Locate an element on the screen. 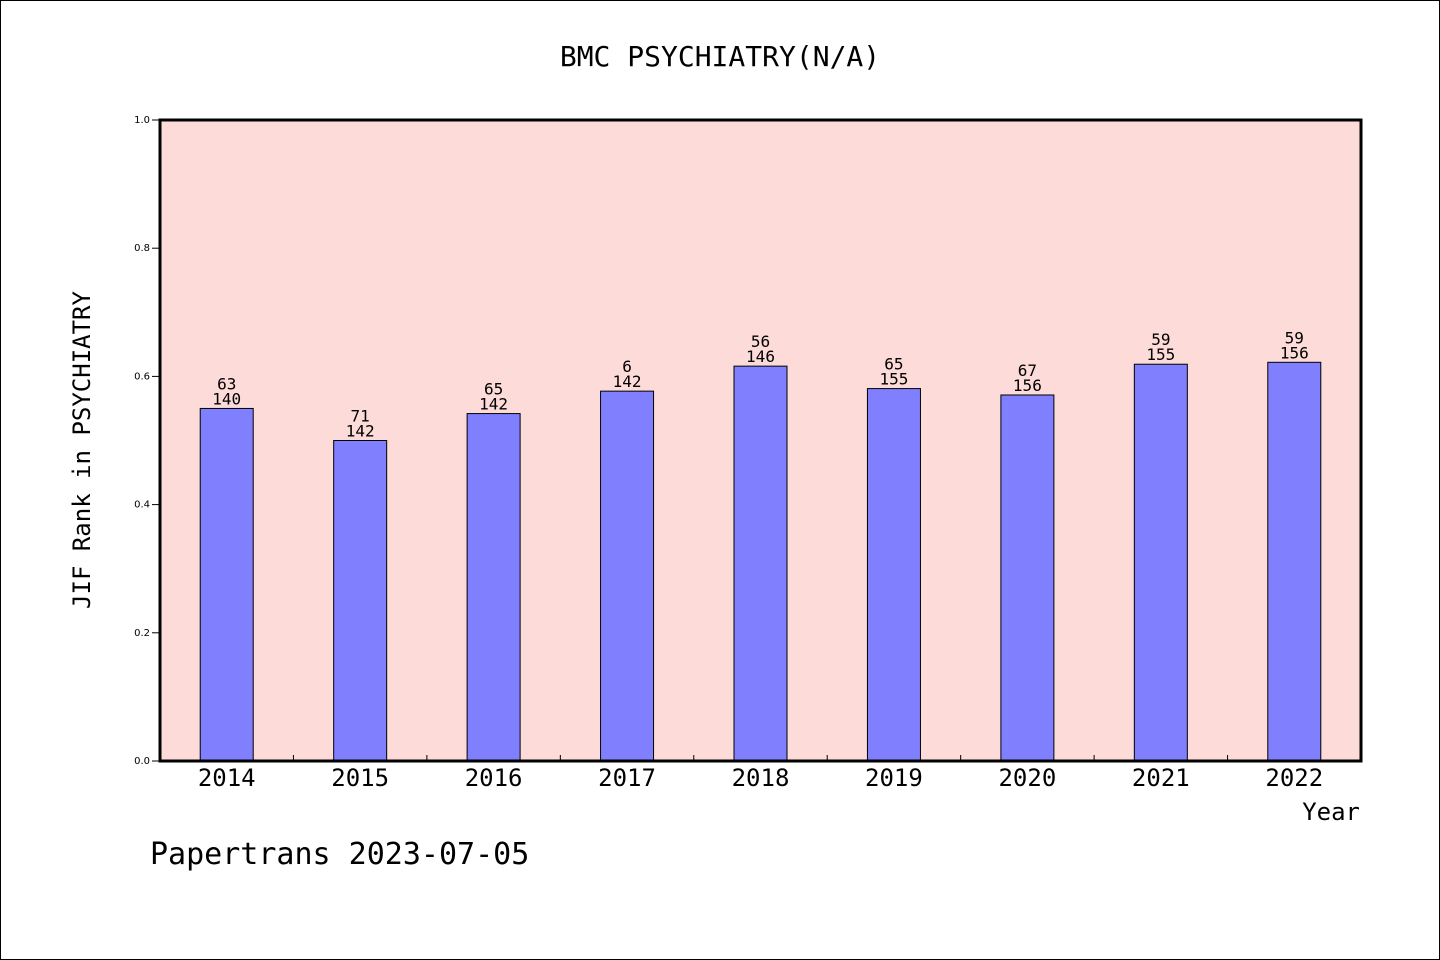 The height and width of the screenshot is (960, 1440). y-tick-label: 0.8 is located at coordinates (142, 248).